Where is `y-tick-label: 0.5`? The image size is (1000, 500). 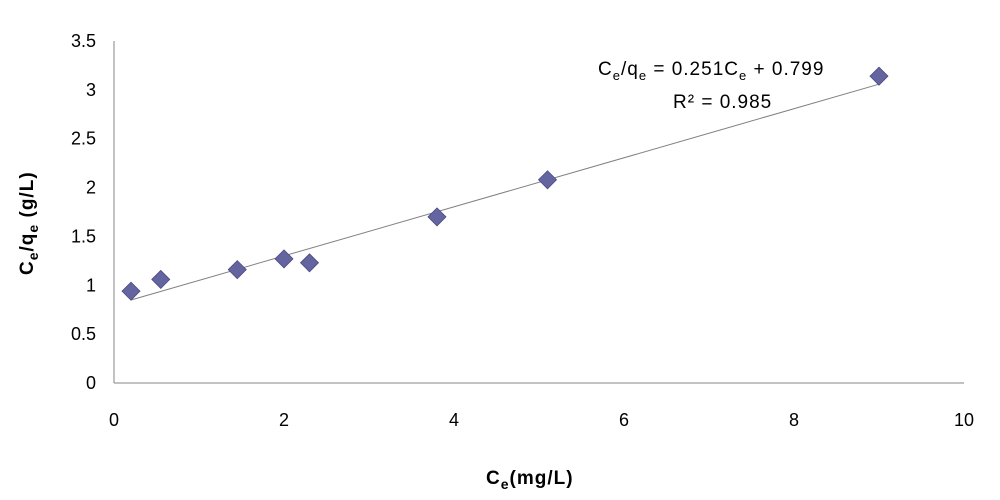
y-tick-label: 0.5 is located at coordinates (83, 334).